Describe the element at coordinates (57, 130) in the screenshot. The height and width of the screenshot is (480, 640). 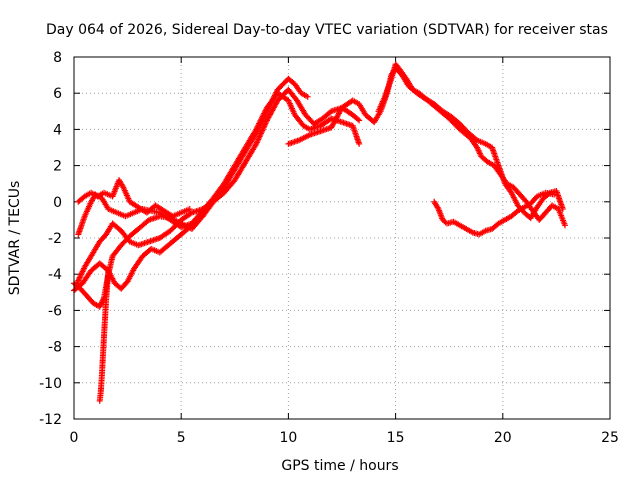
I see `y-tick-label: 4` at that location.